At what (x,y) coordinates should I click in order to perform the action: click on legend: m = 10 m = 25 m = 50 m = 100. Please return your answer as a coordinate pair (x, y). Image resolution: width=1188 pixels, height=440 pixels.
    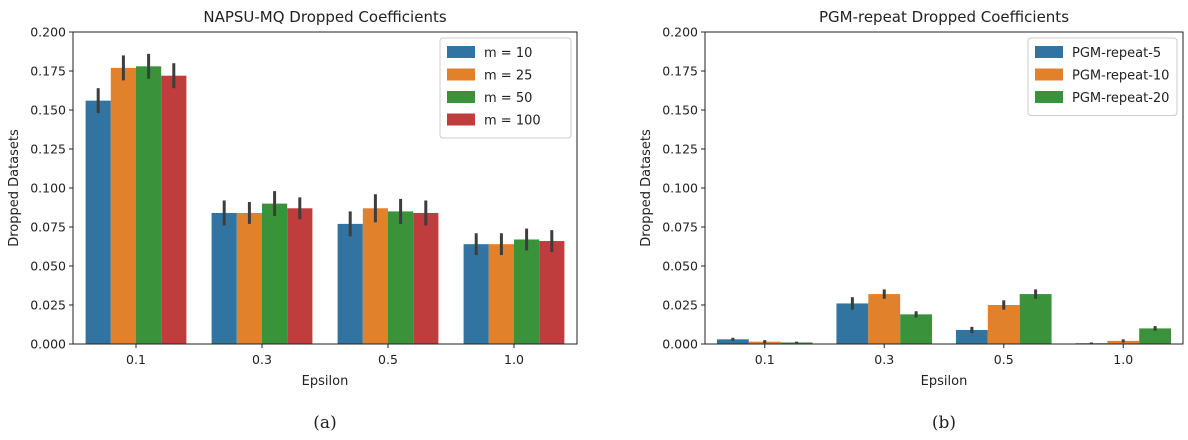
    Looking at the image, I should click on (505, 88).